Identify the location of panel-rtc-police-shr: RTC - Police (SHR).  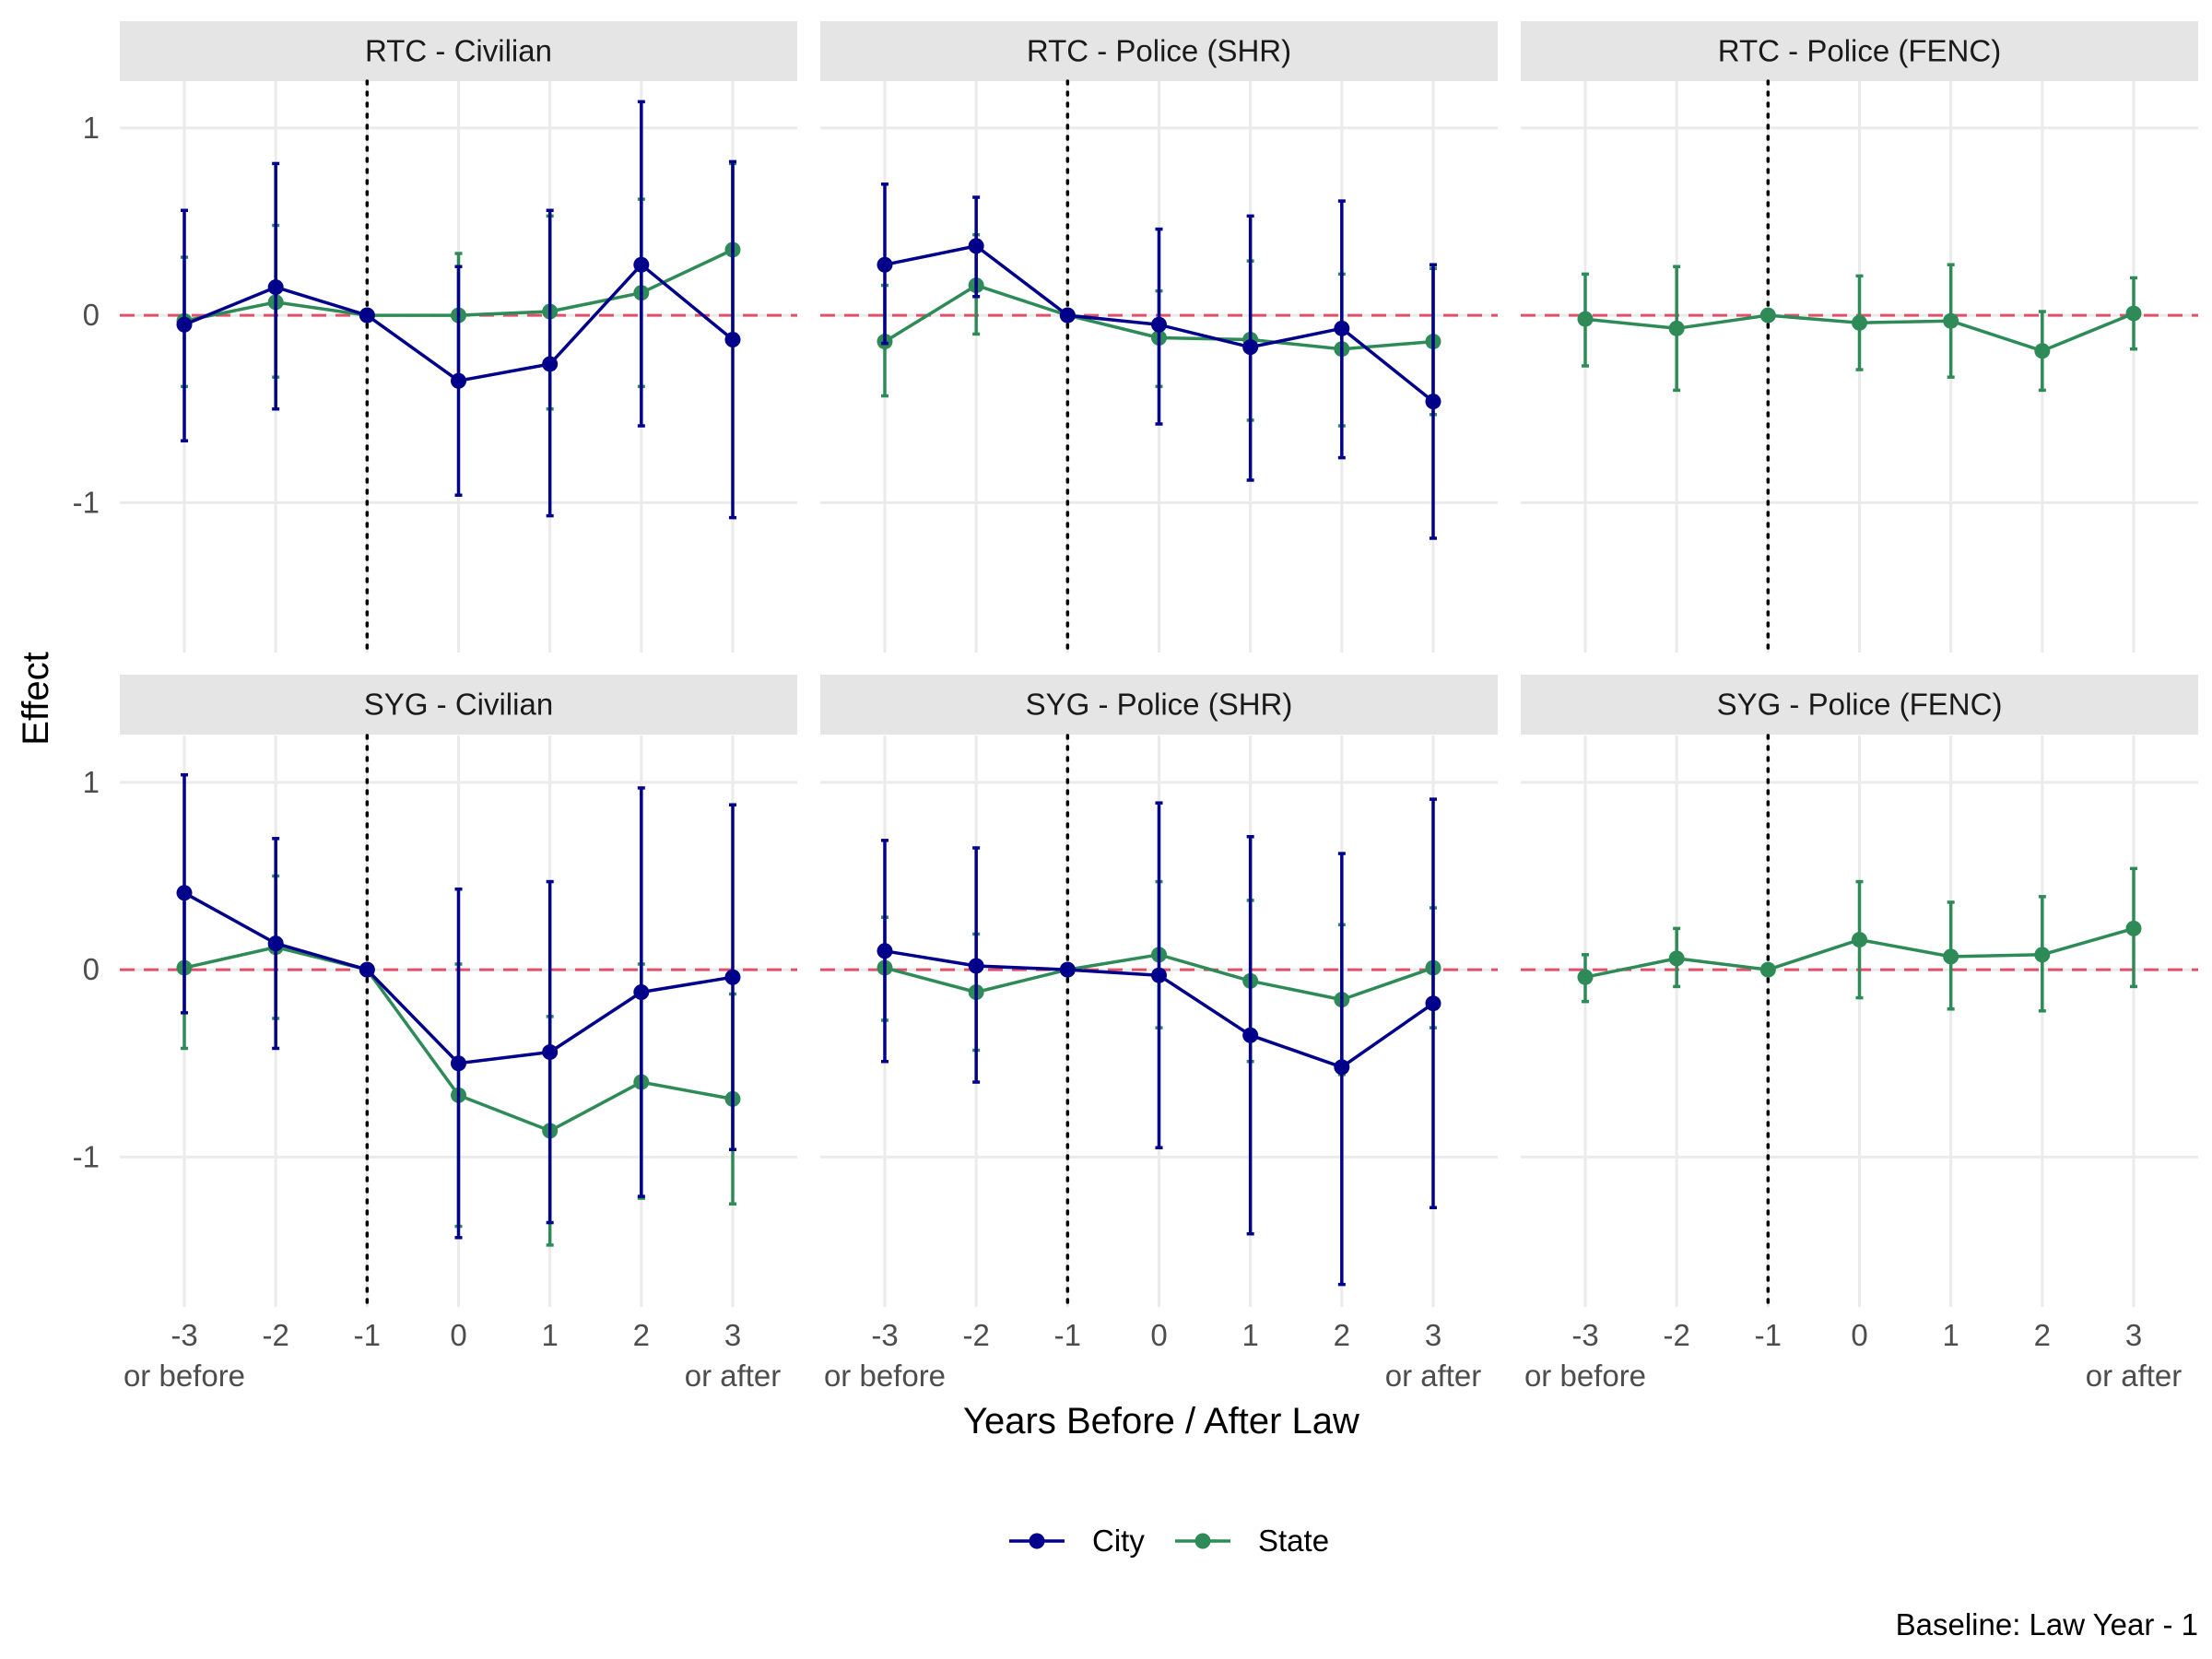
(1159, 337).